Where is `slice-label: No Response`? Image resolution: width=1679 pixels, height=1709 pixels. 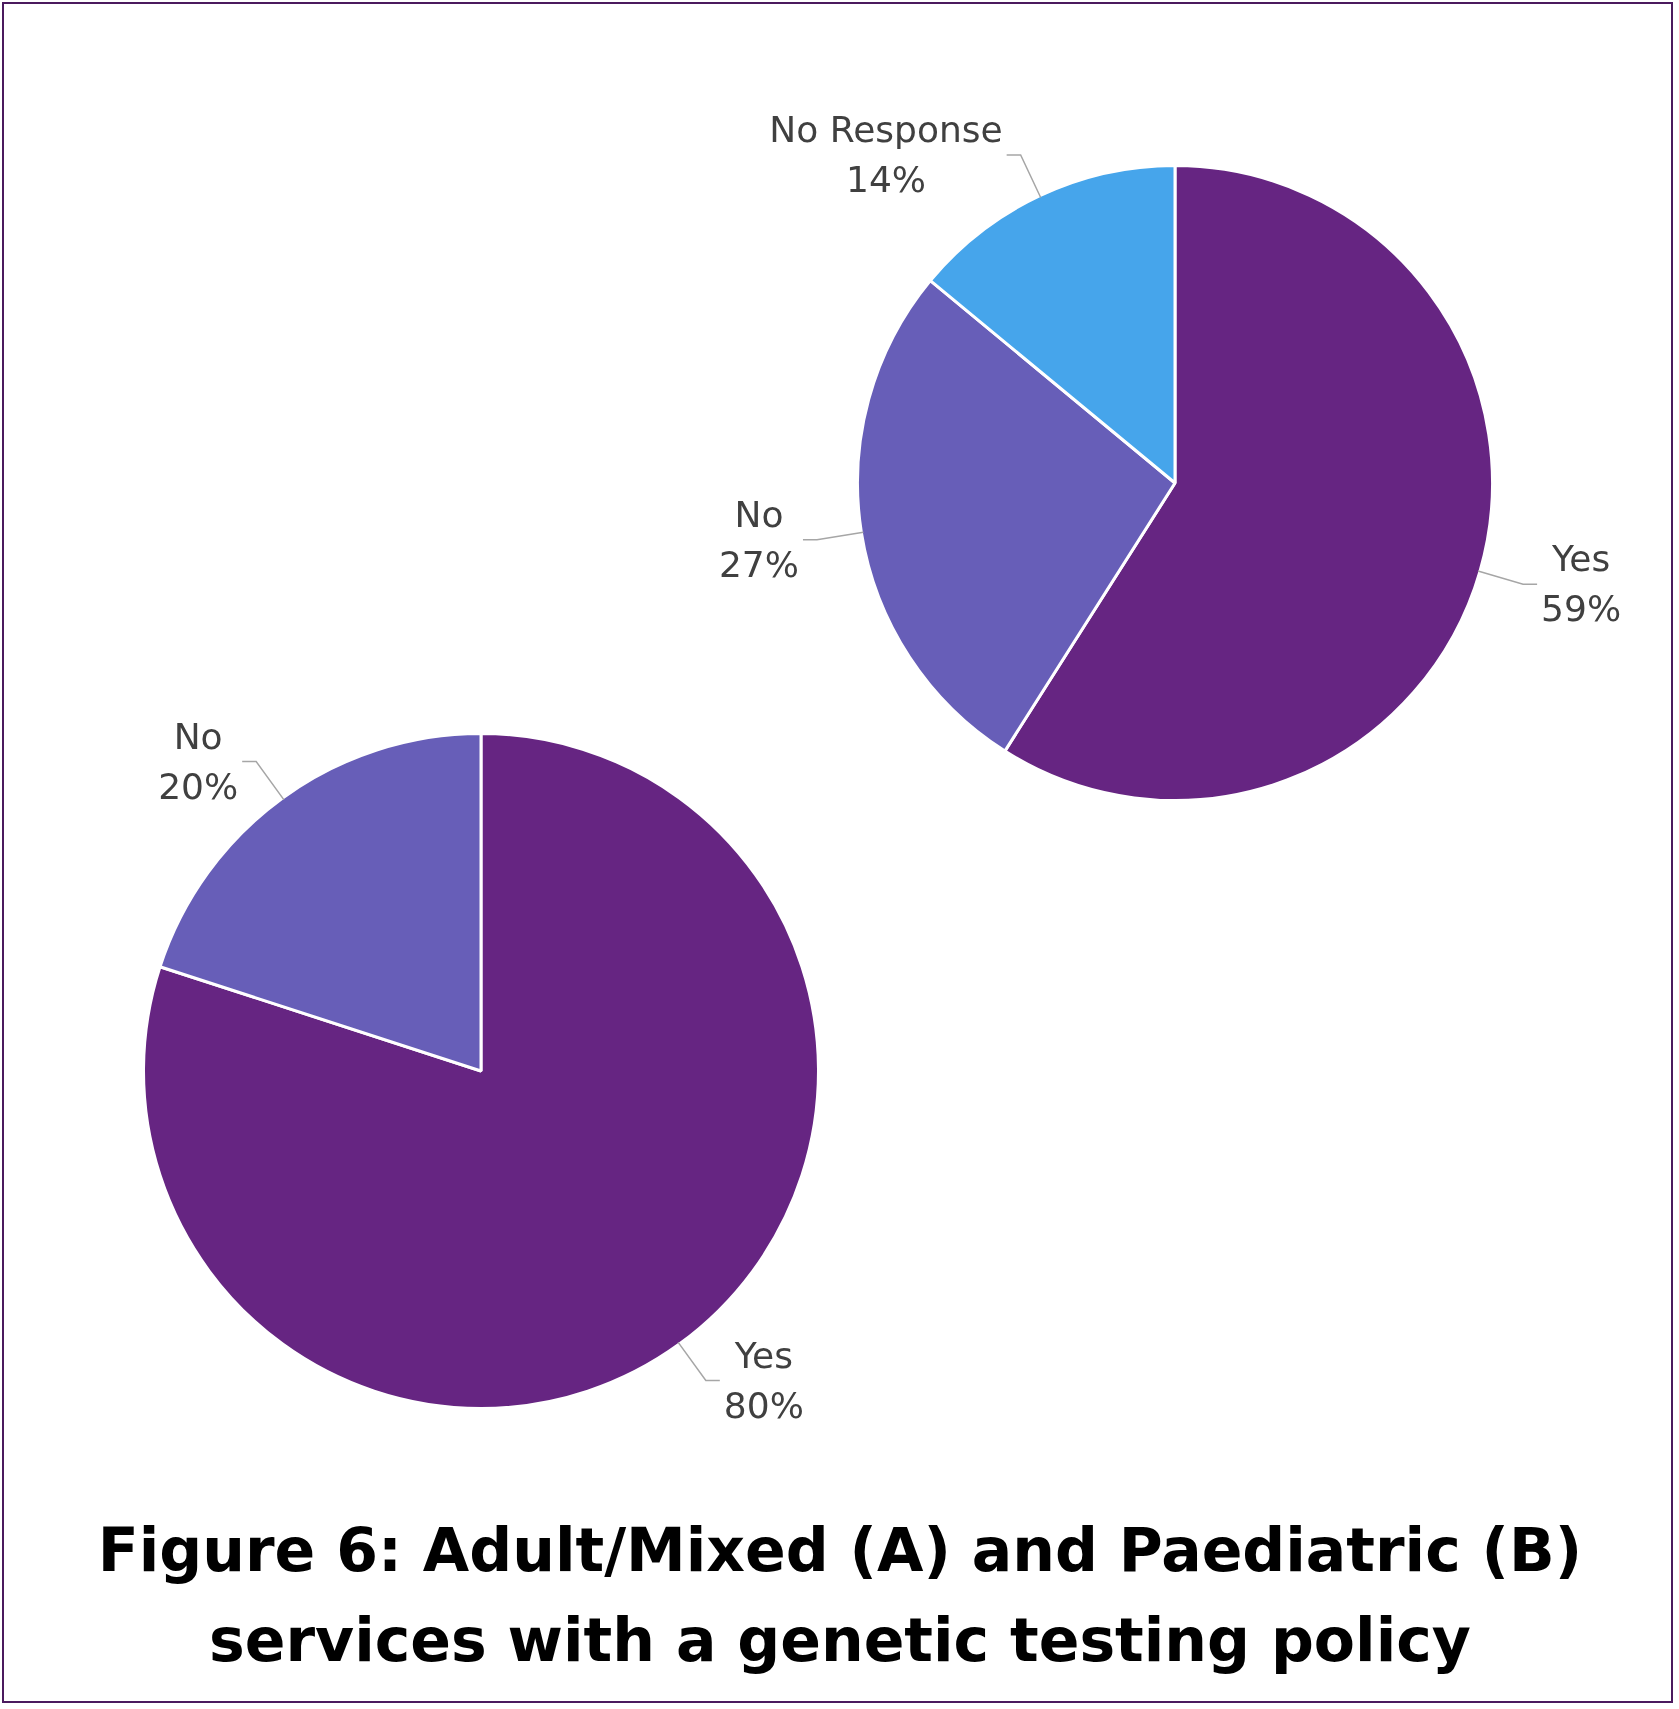
slice-label: No Response is located at coordinates (886, 130).